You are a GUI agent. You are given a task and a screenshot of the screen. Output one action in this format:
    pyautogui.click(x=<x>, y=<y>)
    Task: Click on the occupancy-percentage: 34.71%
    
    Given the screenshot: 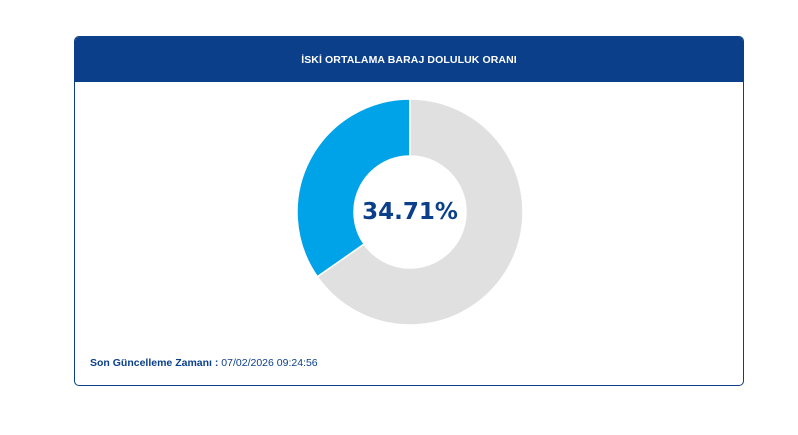 What is the action you would take?
    pyautogui.click(x=410, y=212)
    